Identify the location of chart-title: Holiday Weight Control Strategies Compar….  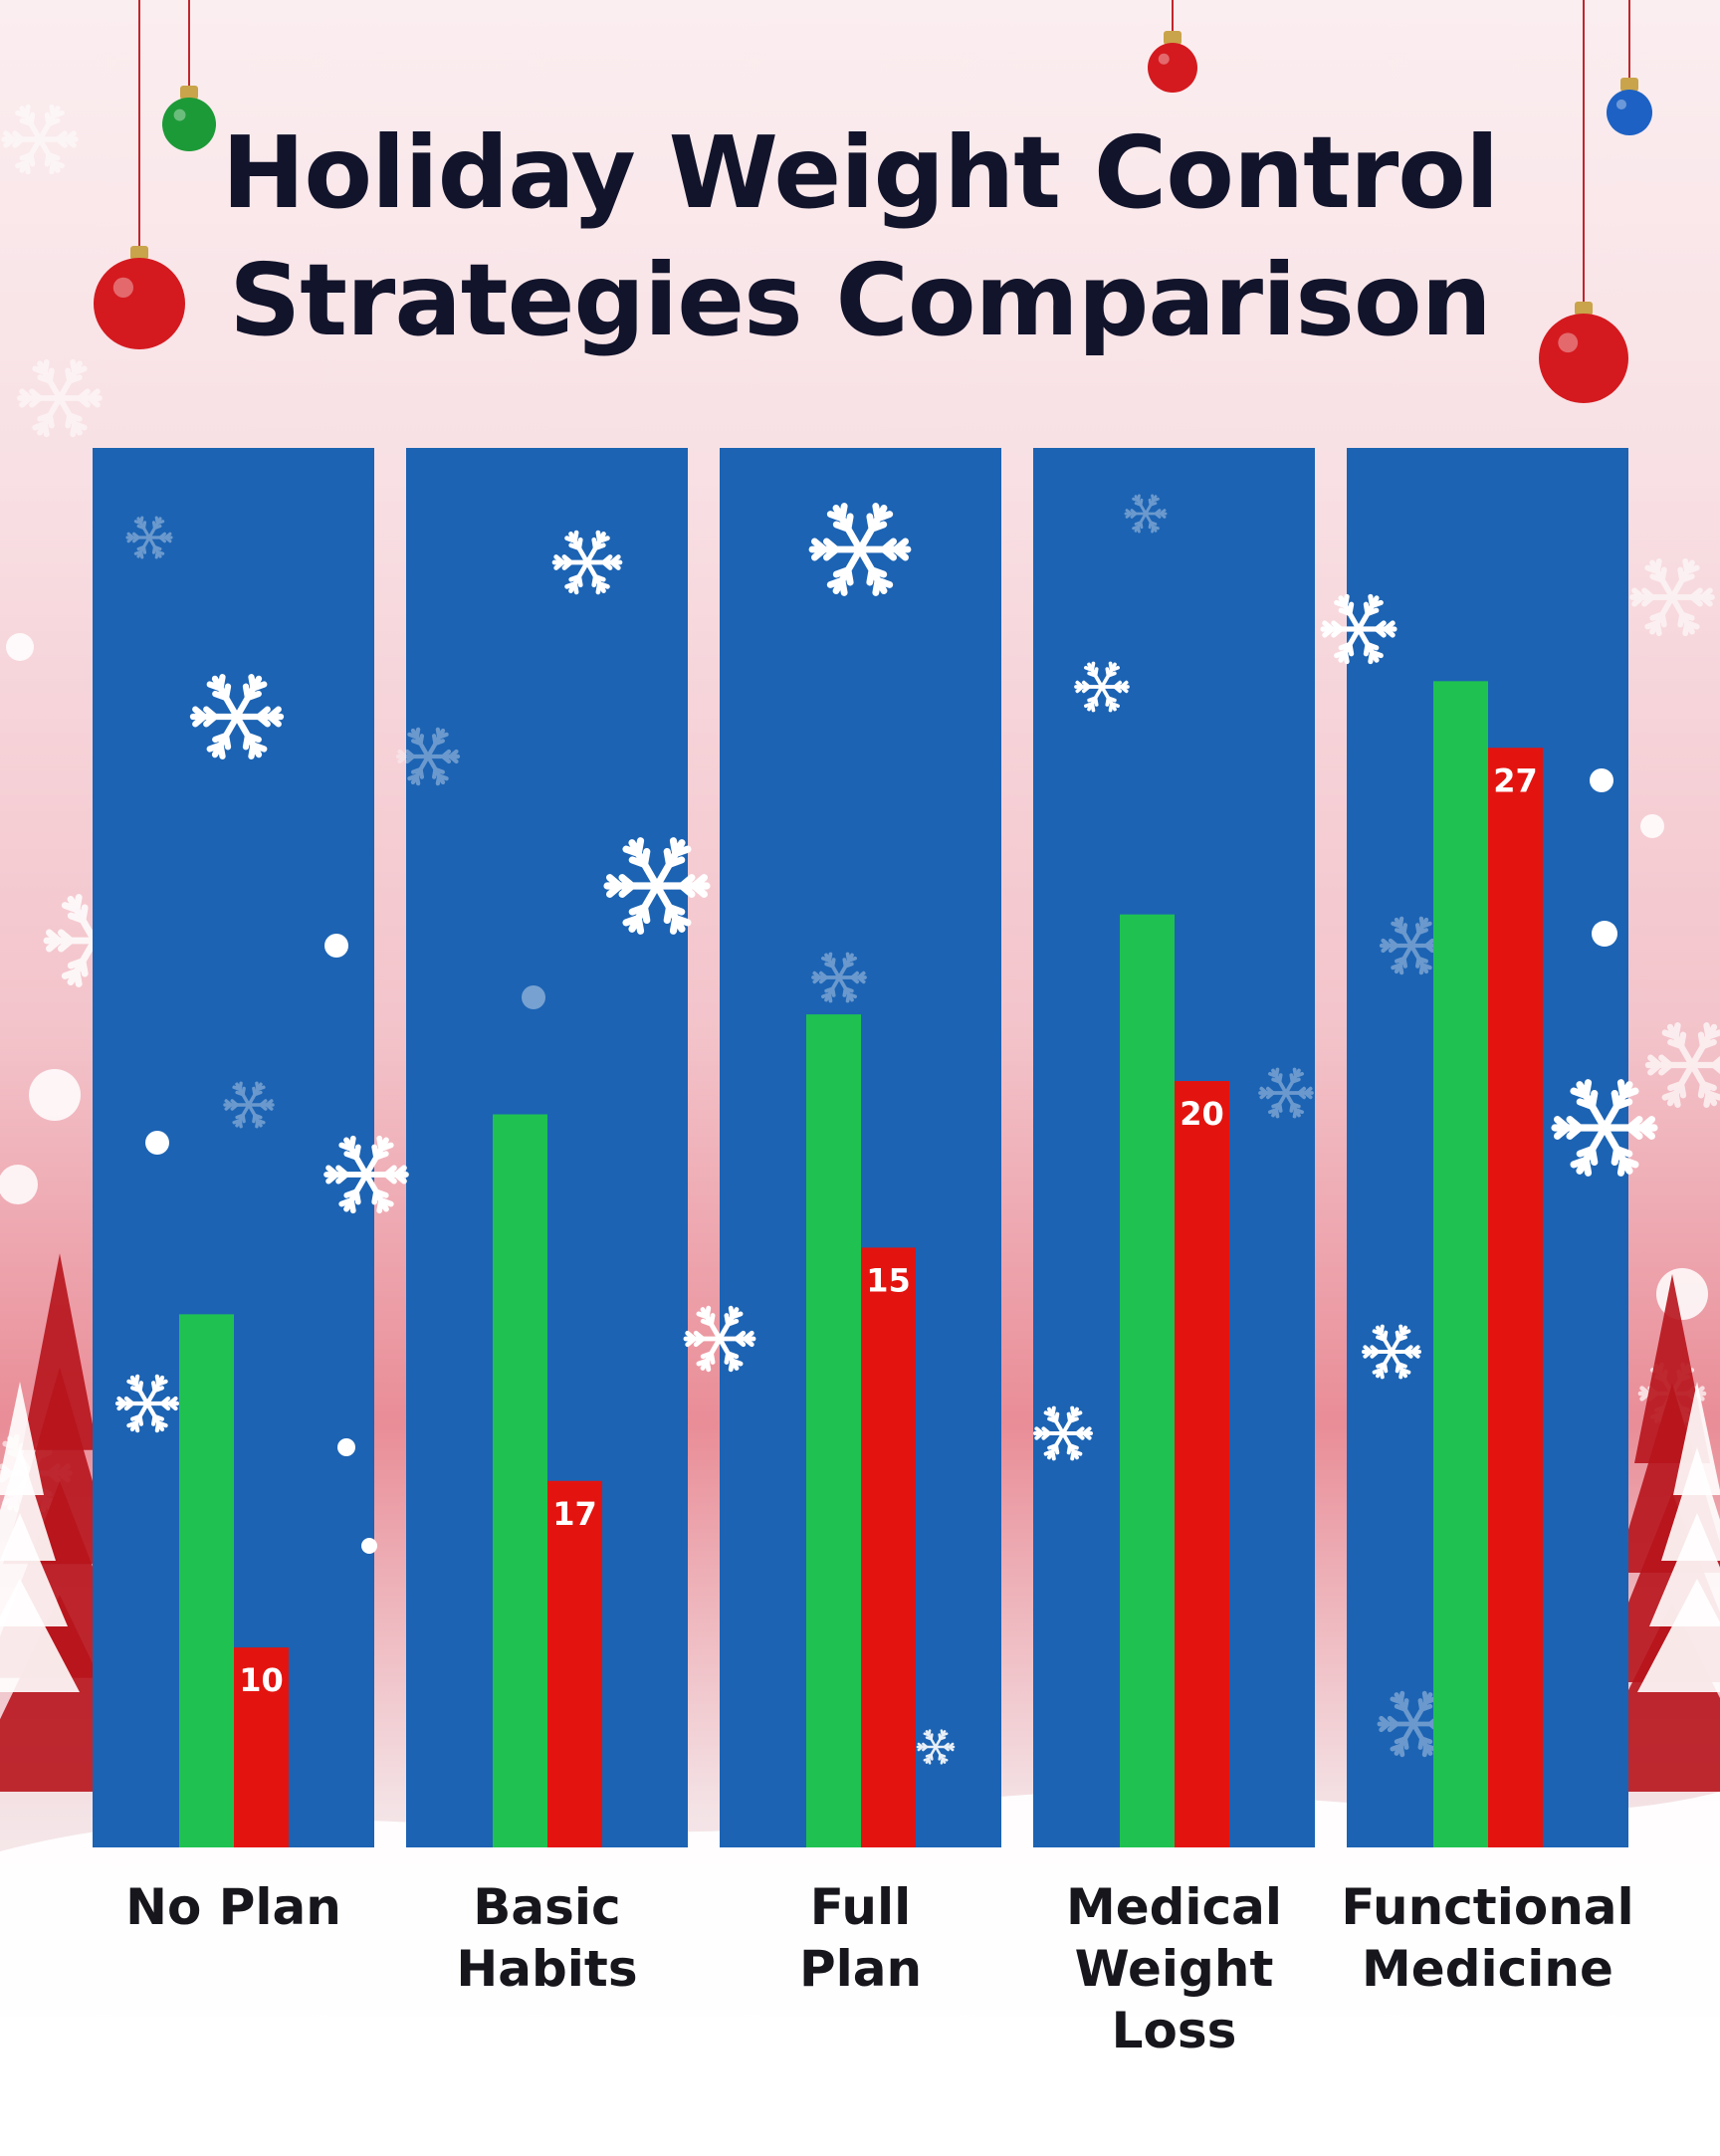
(861, 236).